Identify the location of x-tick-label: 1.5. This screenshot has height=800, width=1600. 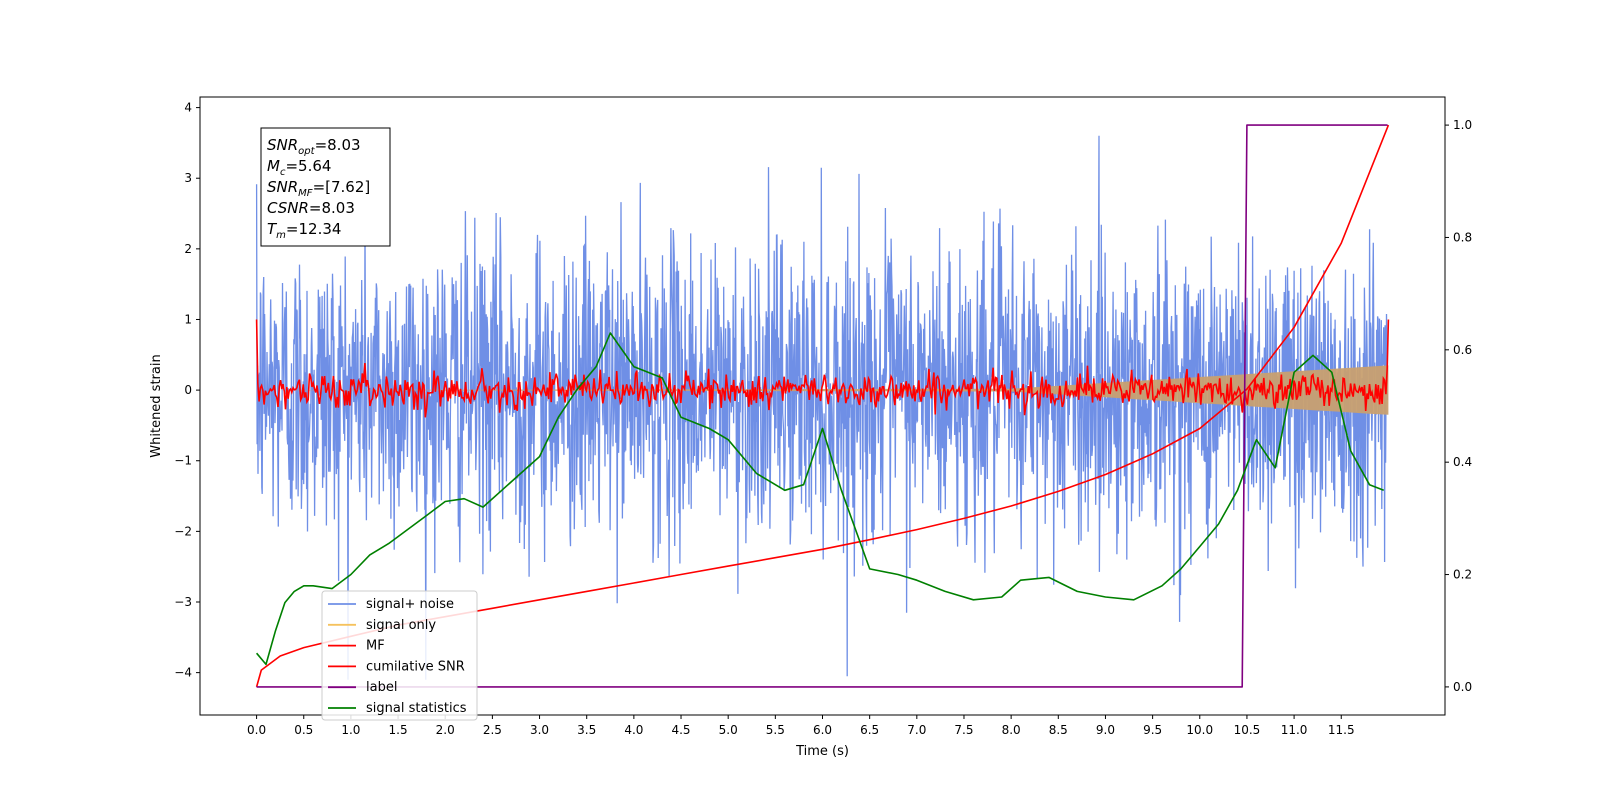
(398, 730).